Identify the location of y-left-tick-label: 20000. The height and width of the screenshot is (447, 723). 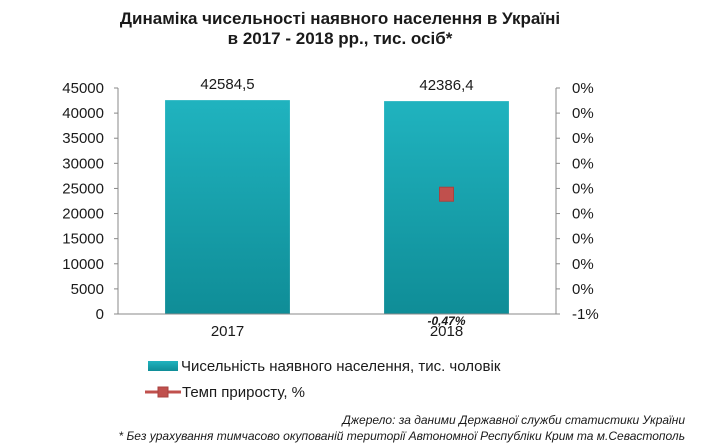
(83, 214).